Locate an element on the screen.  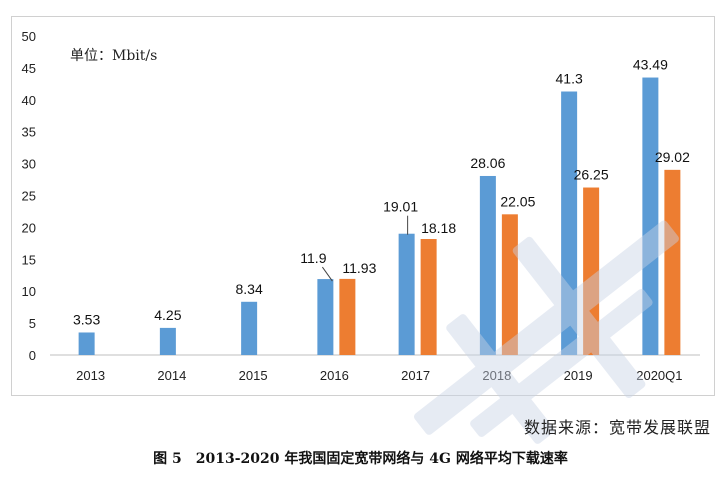
x-tick-label: 2013 is located at coordinates (90, 375).